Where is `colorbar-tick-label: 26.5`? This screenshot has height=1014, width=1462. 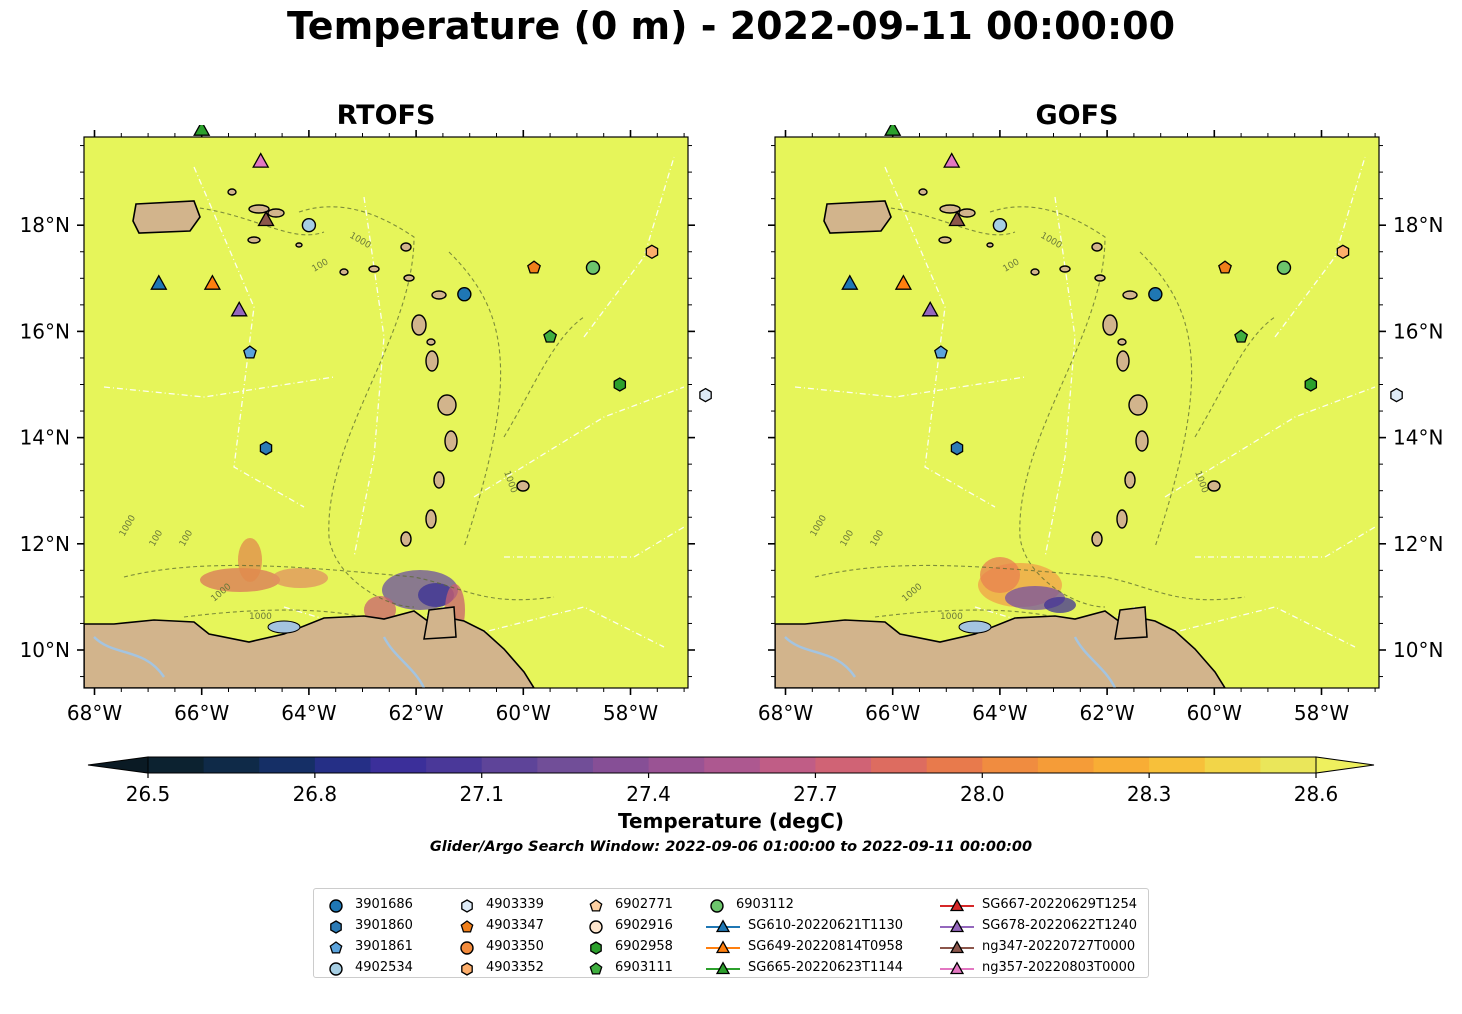 colorbar-tick-label: 26.5 is located at coordinates (148, 794).